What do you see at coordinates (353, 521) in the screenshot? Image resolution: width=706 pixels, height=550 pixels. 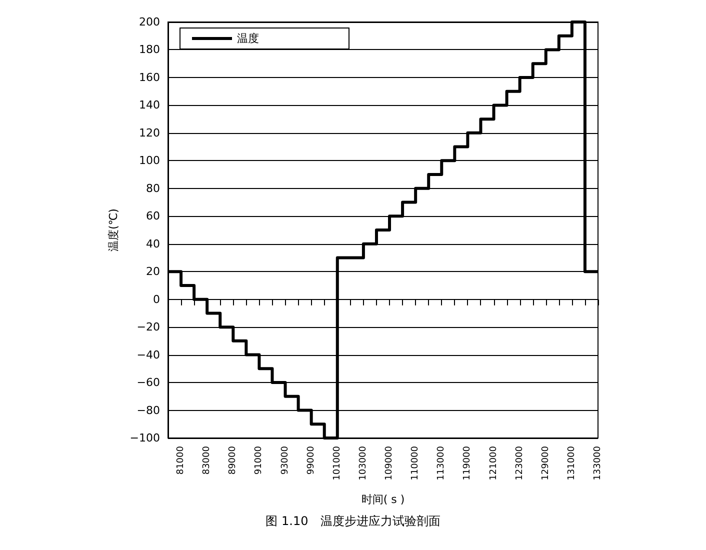 I see `text: 图 1.10 温度步进应力试验剖面` at bounding box center [353, 521].